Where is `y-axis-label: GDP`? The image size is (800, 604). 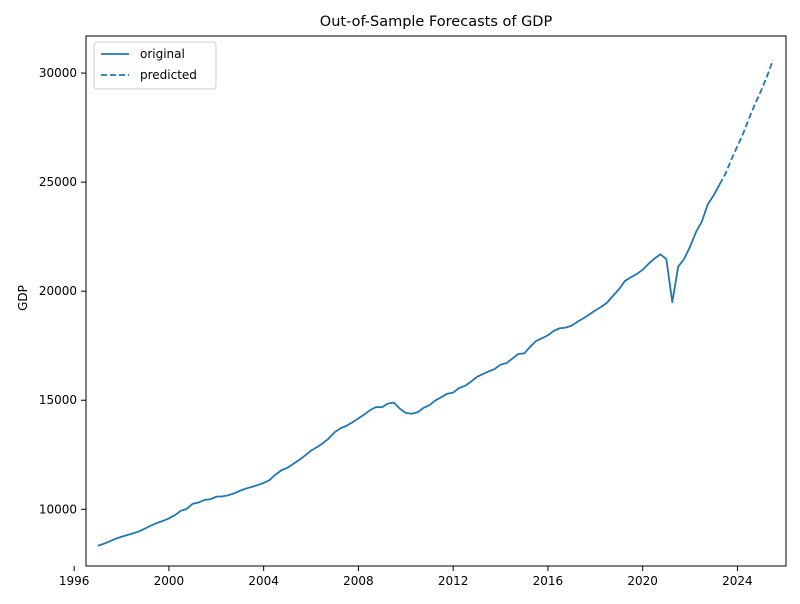 y-axis-label: GDP is located at coordinates (23, 298).